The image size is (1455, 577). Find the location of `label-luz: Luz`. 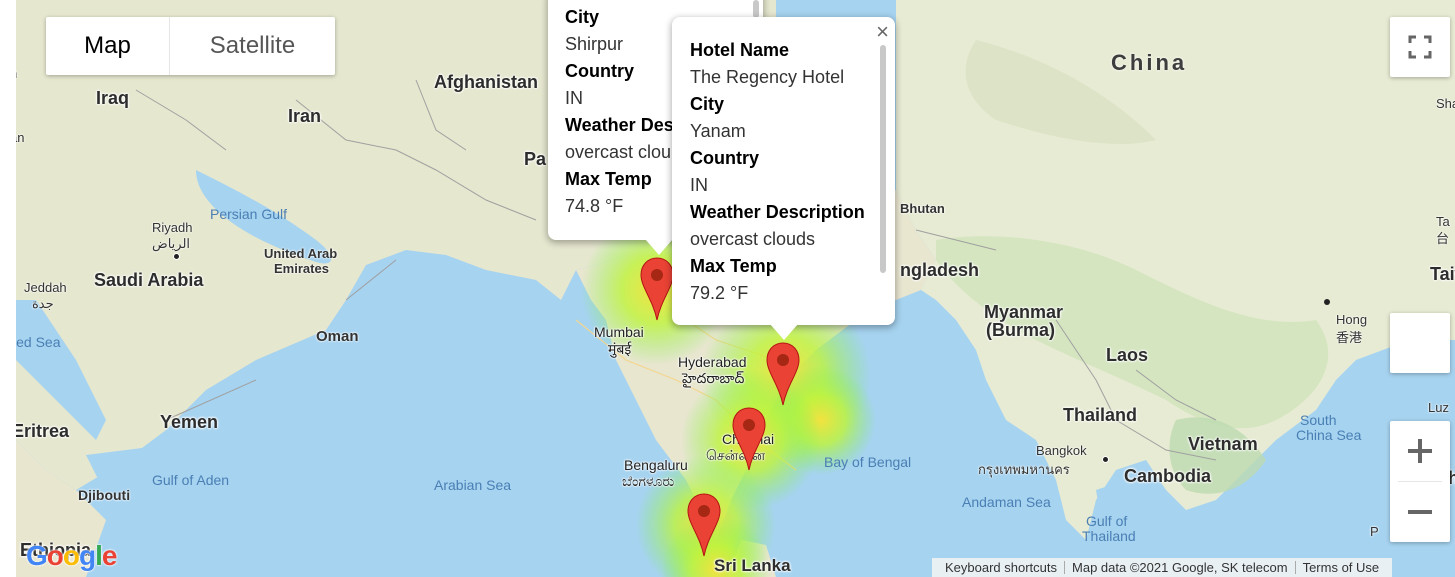

label-luz: Luz is located at coordinates (1438, 407).